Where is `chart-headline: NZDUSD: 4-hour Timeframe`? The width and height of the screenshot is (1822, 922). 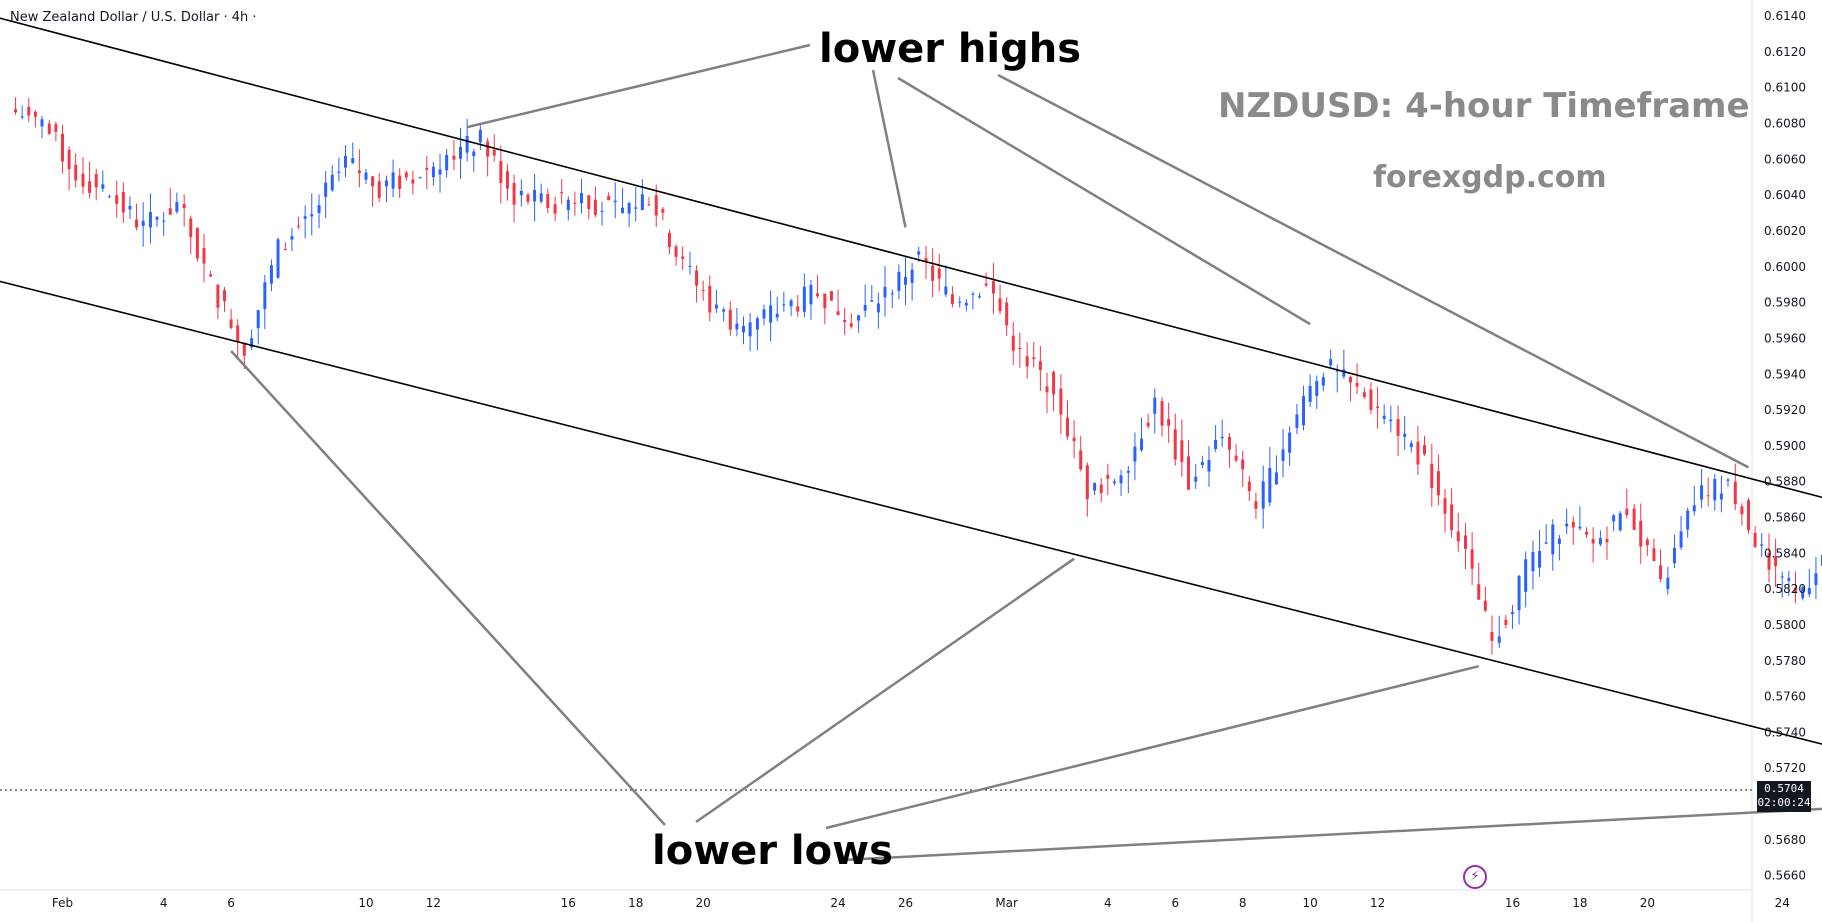
chart-headline: NZDUSD: 4-hour Timeframe is located at coordinates (1484, 106).